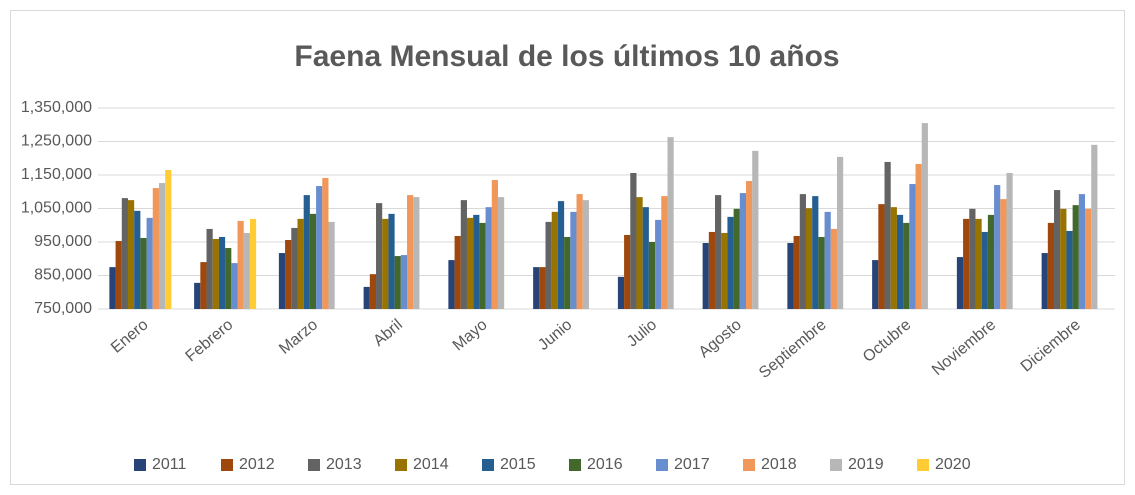 The width and height of the screenshot is (1135, 495). What do you see at coordinates (63, 308) in the screenshot?
I see `y-tick-label: 750,000` at bounding box center [63, 308].